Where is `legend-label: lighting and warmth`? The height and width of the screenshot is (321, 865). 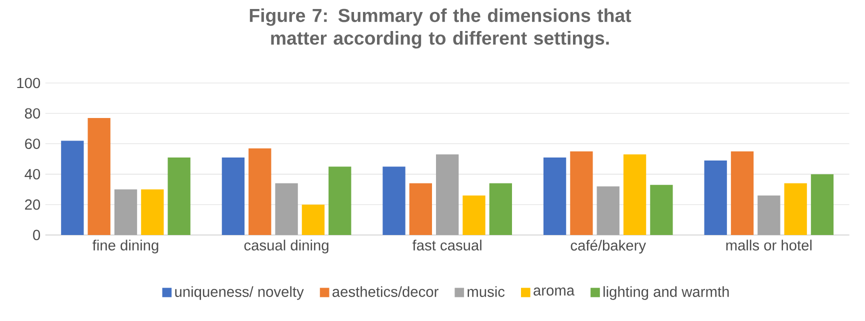
legend-label: lighting and warmth is located at coordinates (666, 293).